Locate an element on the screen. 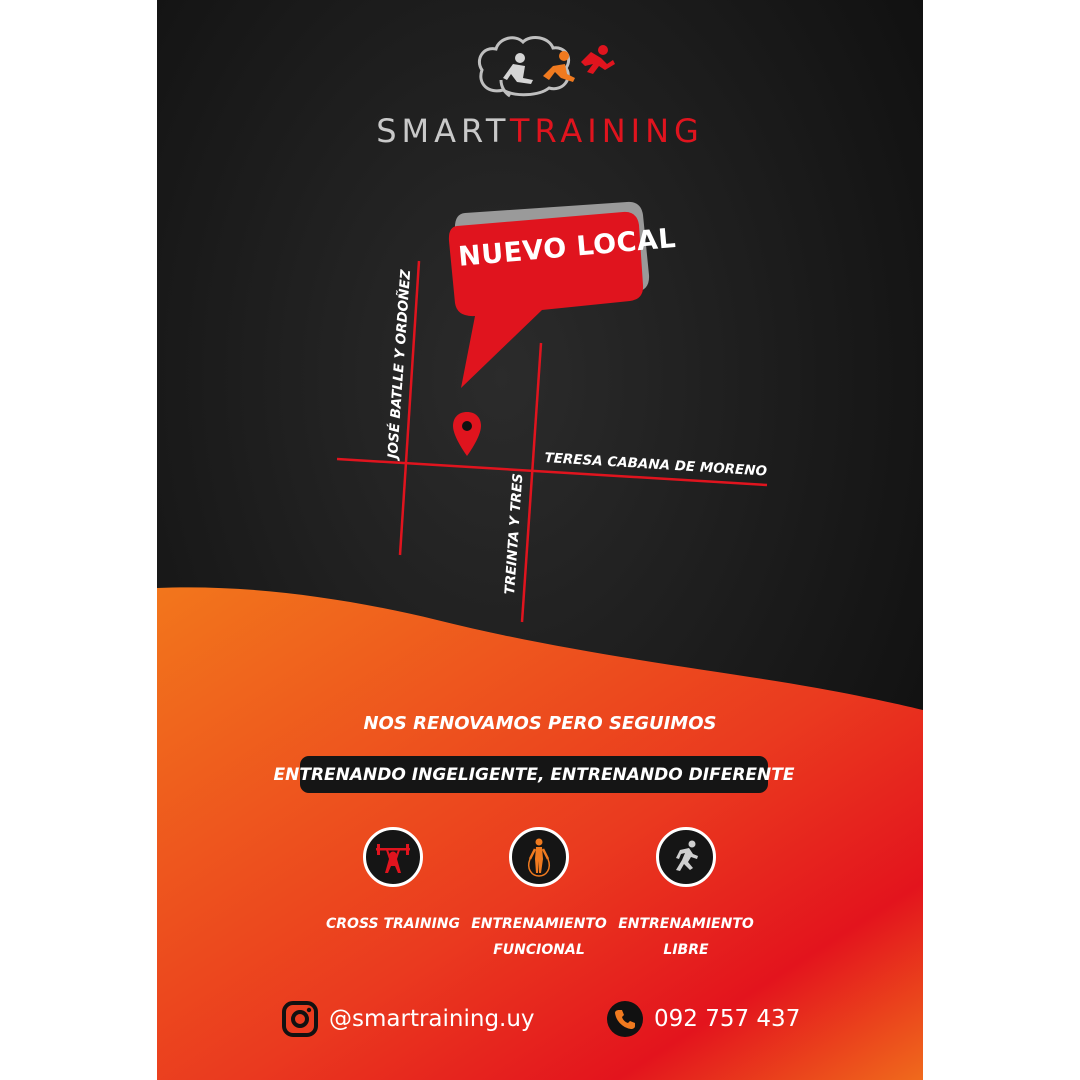 The image size is (1080, 1080). runner-icon is located at coordinates (686, 857).